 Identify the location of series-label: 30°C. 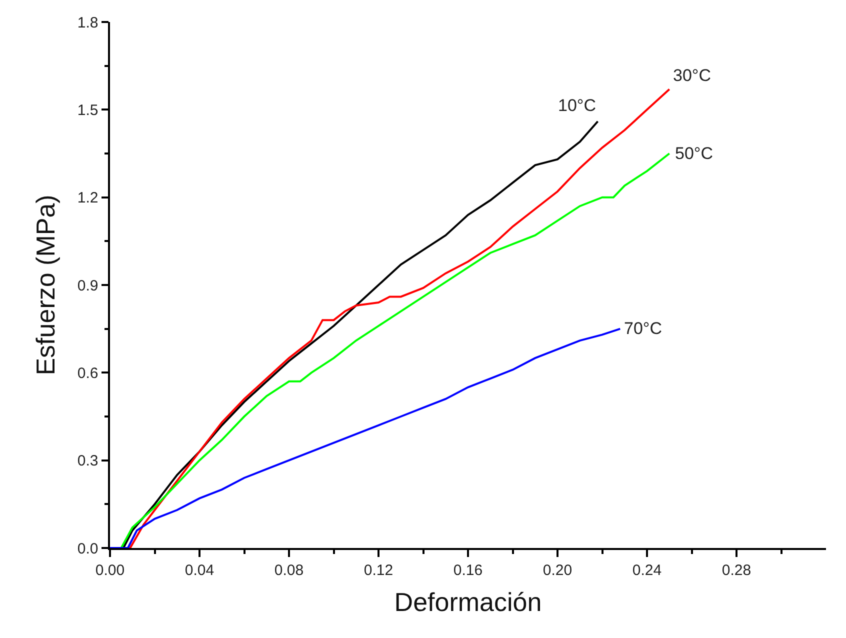
(692, 75).